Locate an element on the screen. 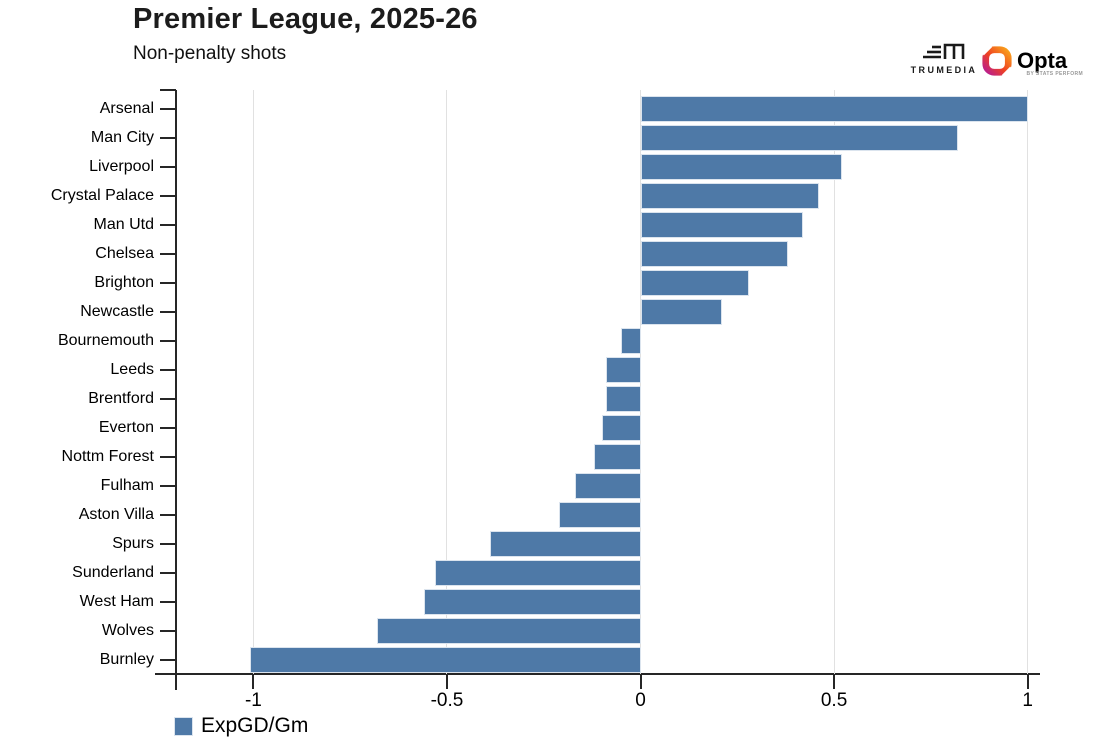 This screenshot has height=740, width=1110. x-tick-label-0: 0 is located at coordinates (640, 700).